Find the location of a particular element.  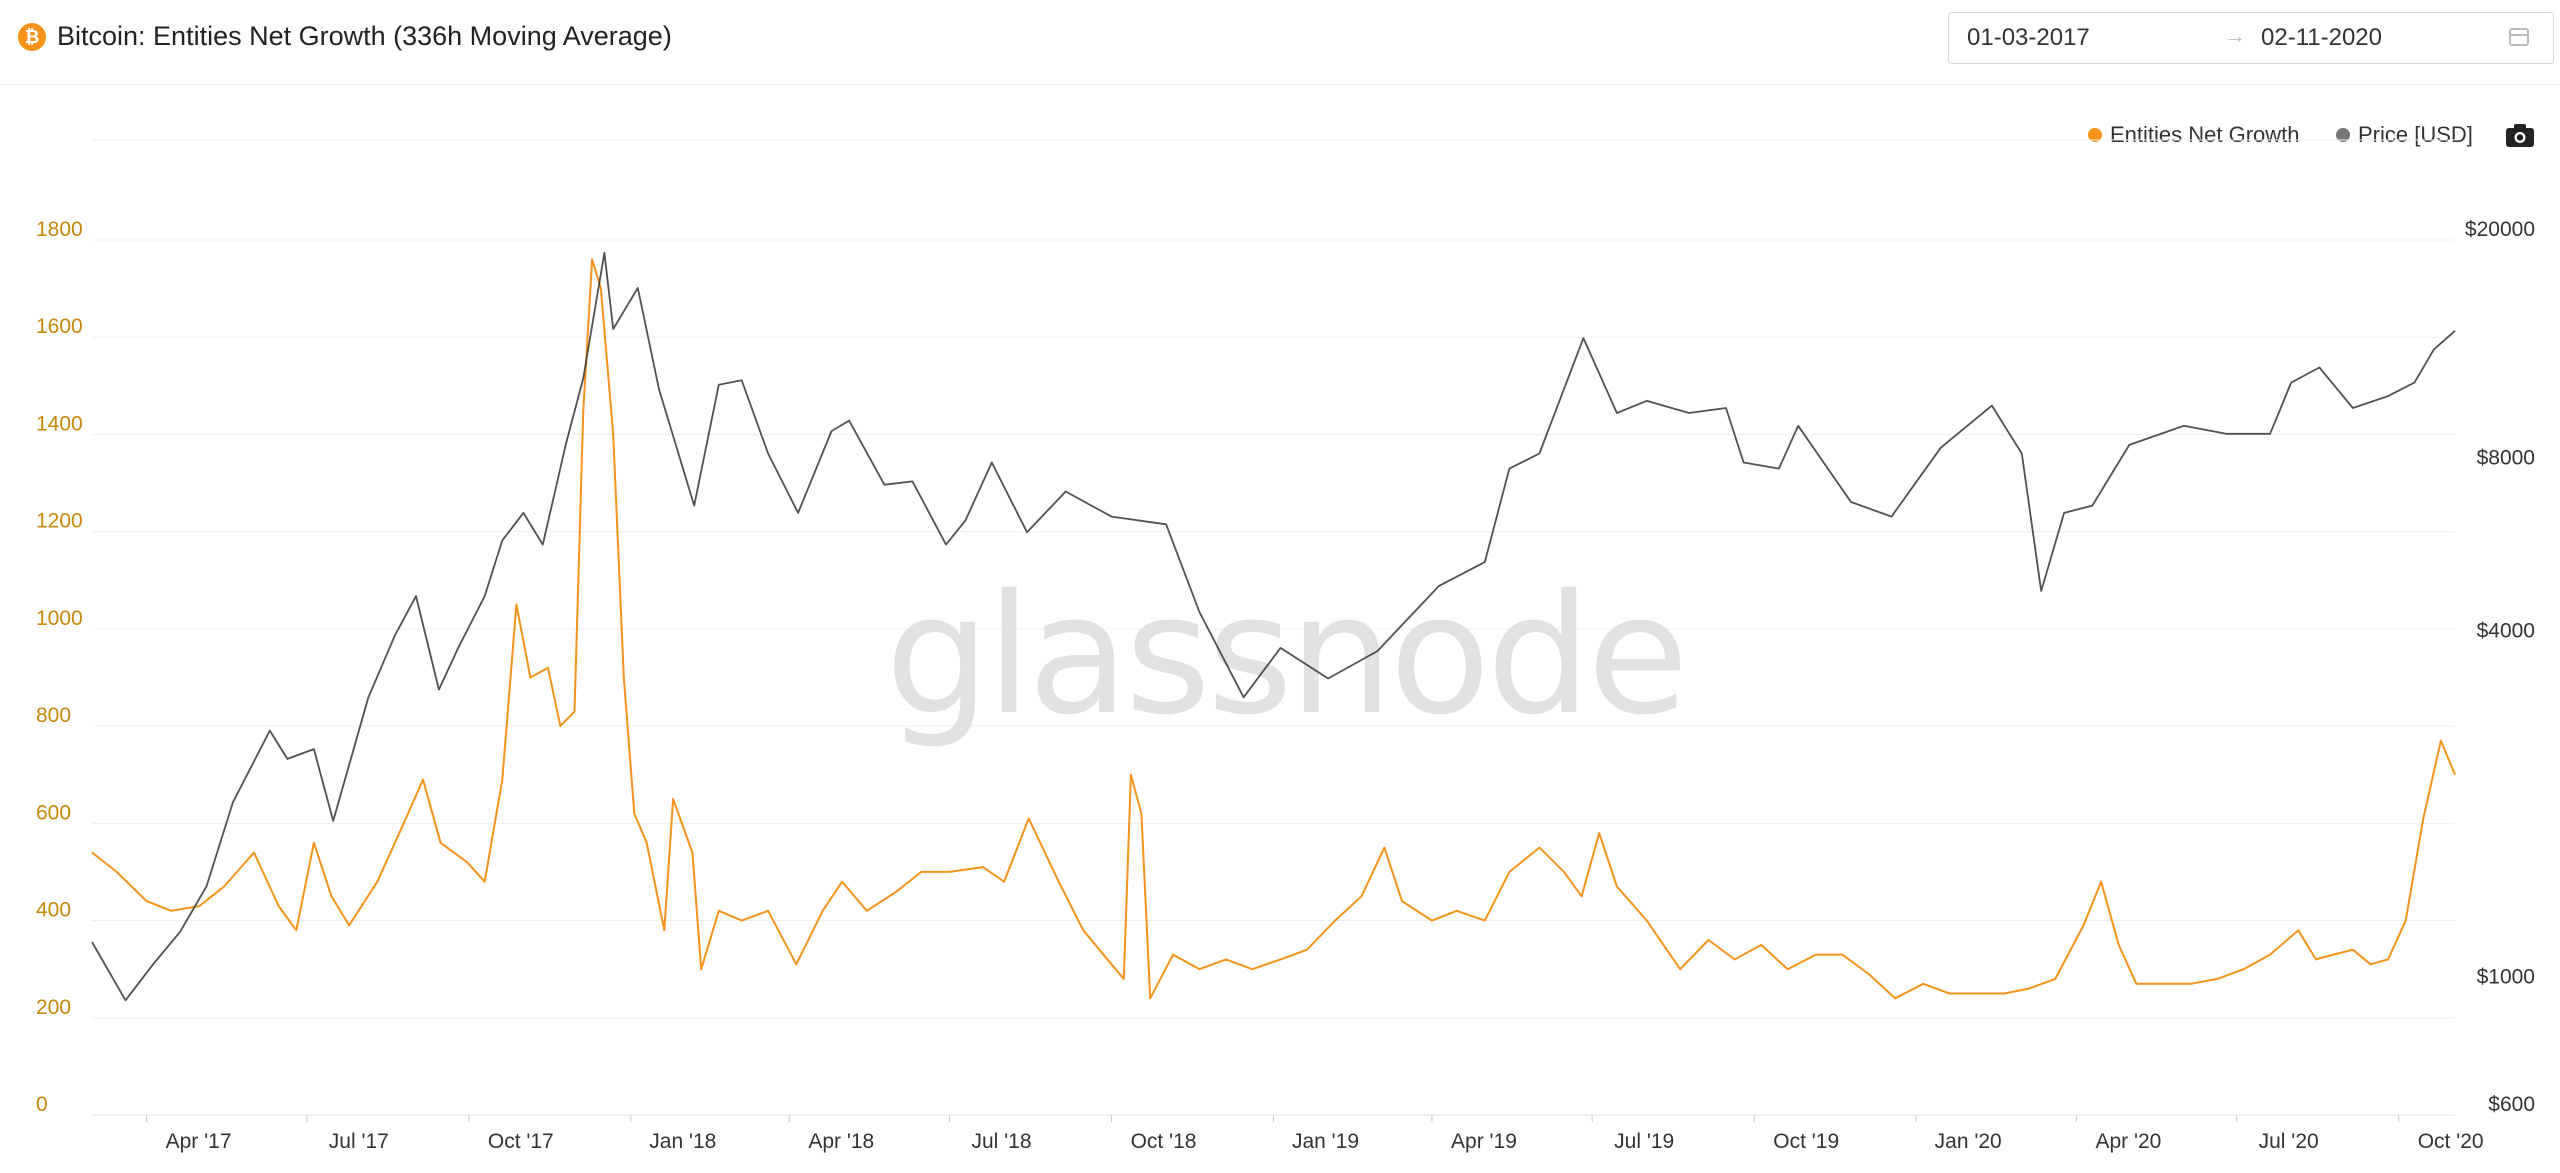

x-tick-label: Apr '17 is located at coordinates (199, 1141).